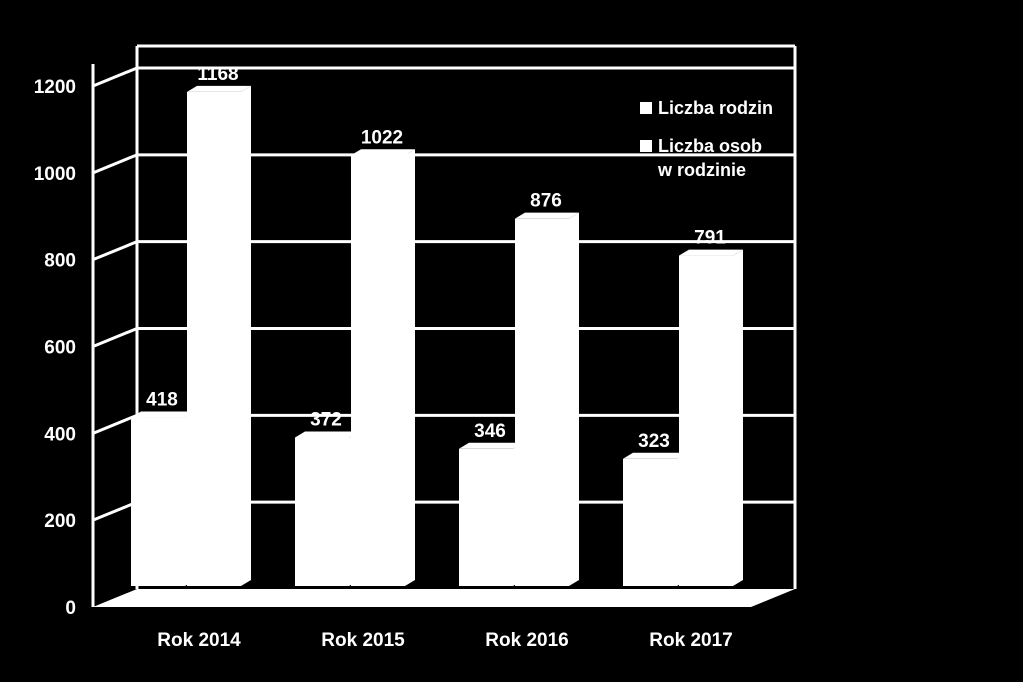 This screenshot has height=682, width=1023. What do you see at coordinates (60, 434) in the screenshot?
I see `y-tick-label: 400` at bounding box center [60, 434].